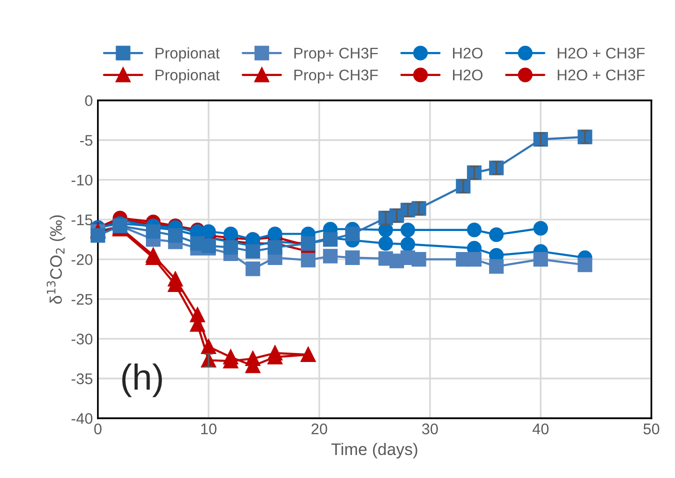 This screenshot has width=675, height=478. What do you see at coordinates (56, 259) in the screenshot?
I see `y-axis-title: δ$^{13}$CO$_{2}$ (‰)` at bounding box center [56, 259].